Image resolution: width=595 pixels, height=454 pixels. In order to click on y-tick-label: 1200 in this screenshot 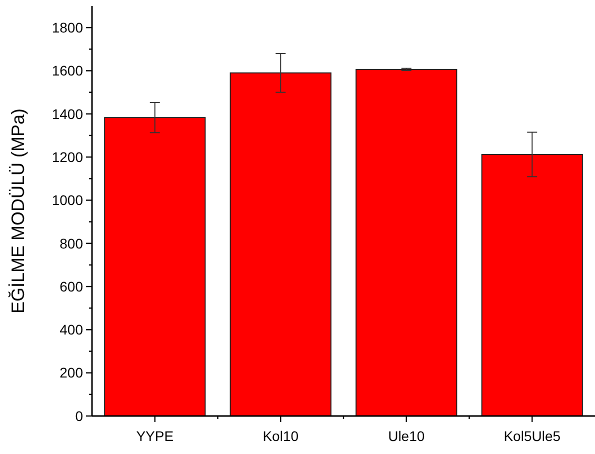, I will do `click(68, 156)`.